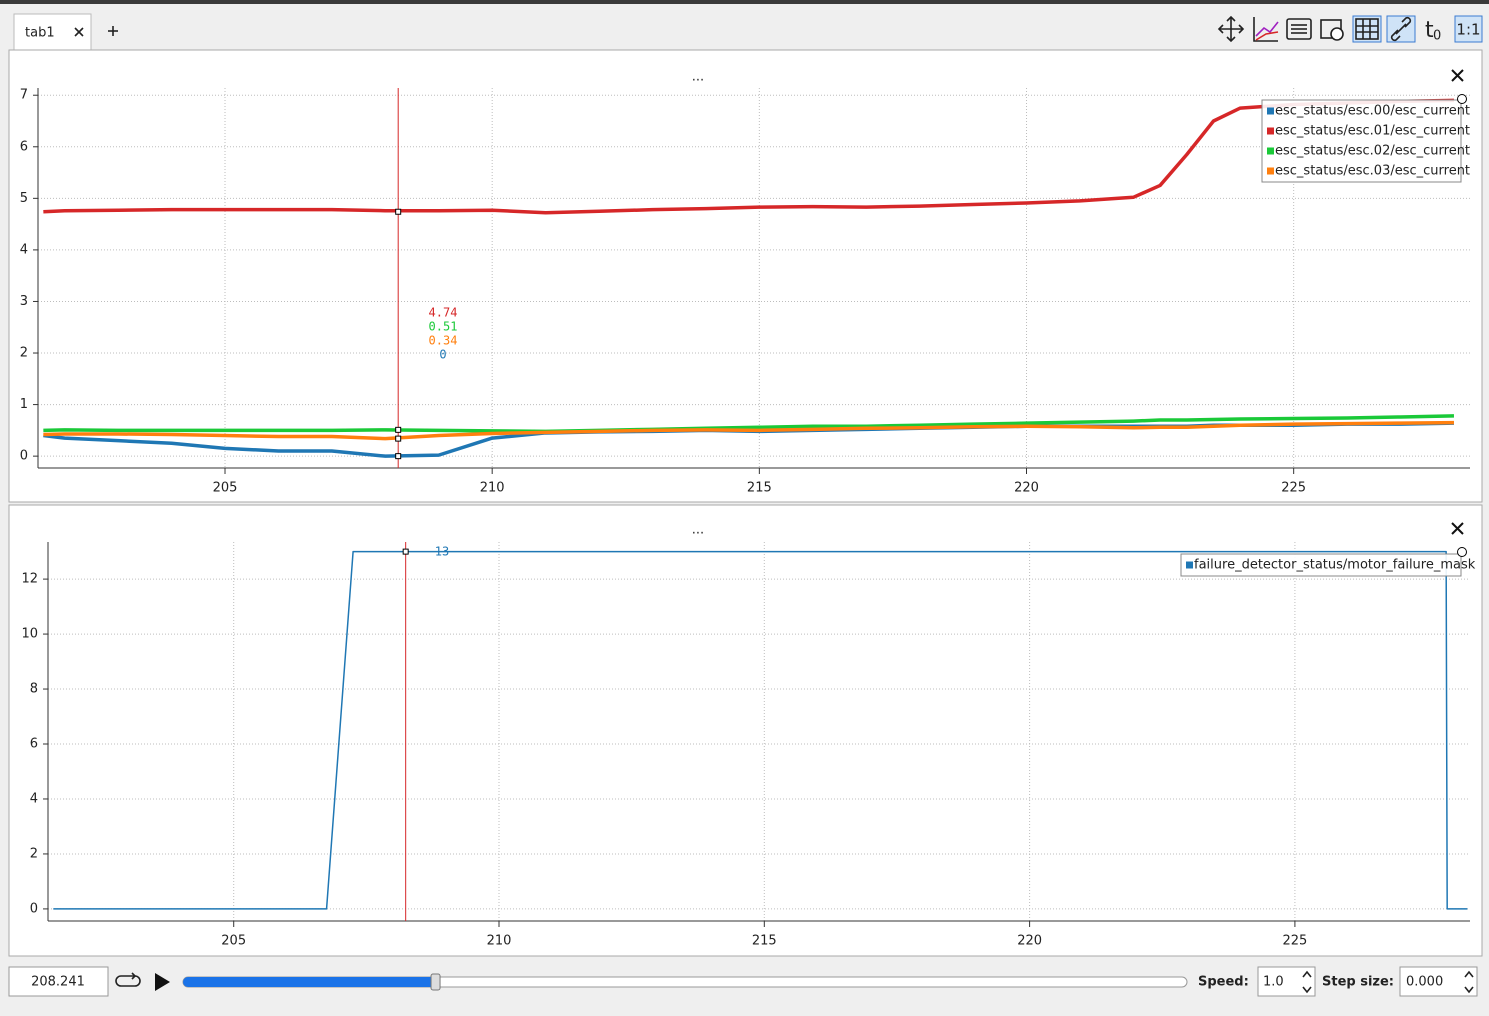 This screenshot has width=1489, height=1016. Describe the element at coordinates (29, 579) in the screenshot. I see `y-tick-label: 12` at that location.